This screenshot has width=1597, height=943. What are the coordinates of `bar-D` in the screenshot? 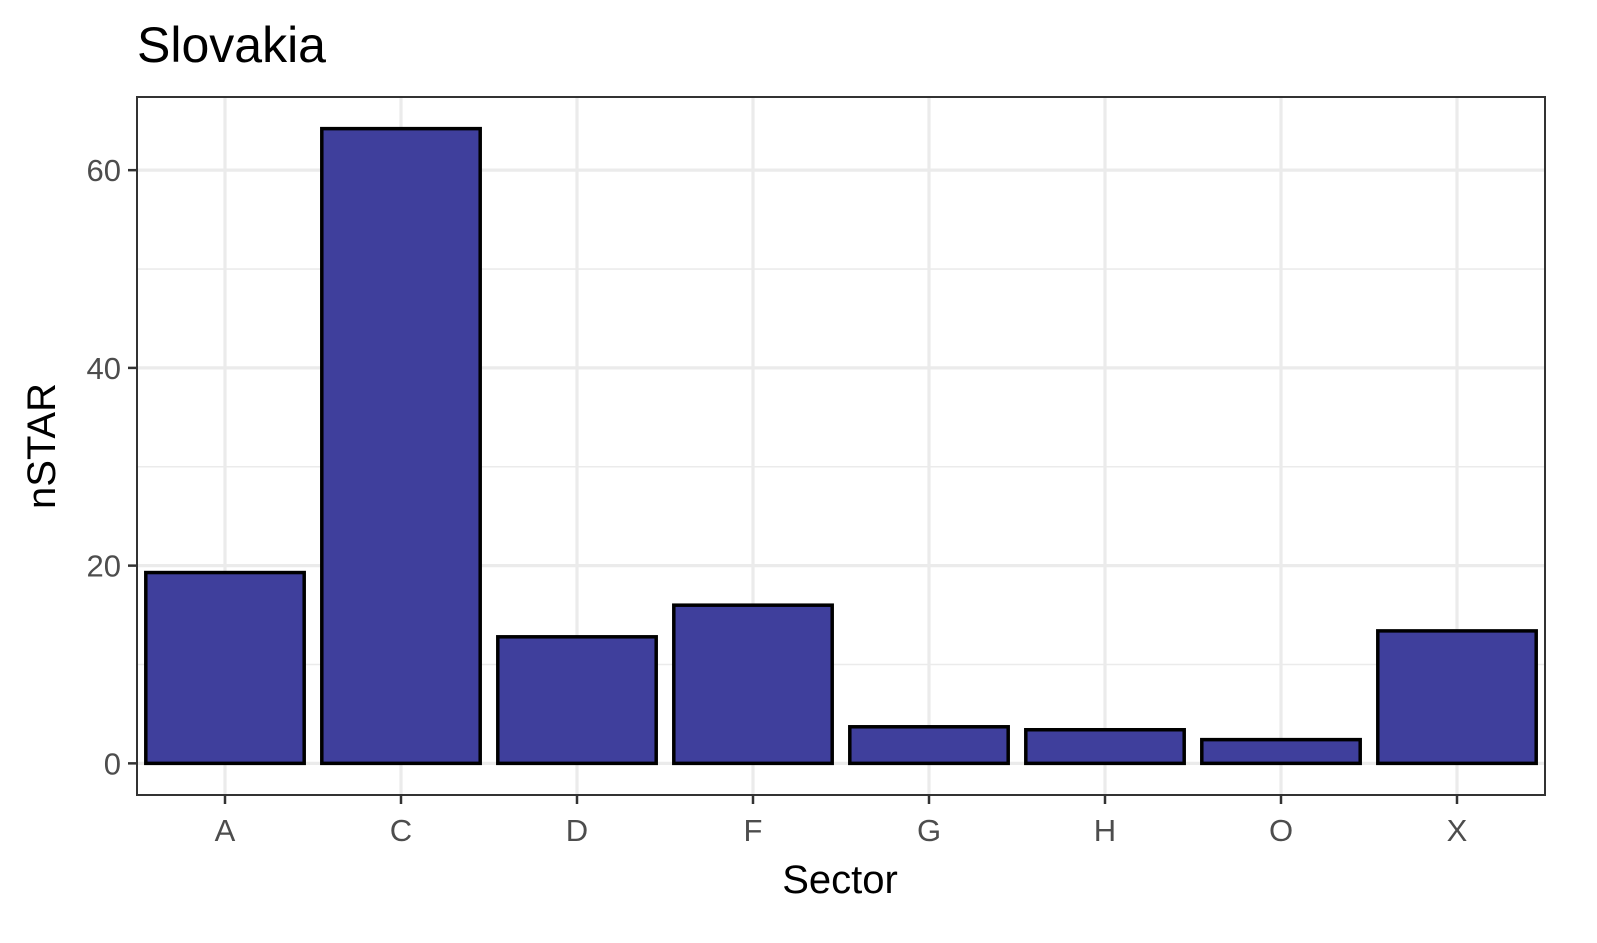 It's located at (577, 700).